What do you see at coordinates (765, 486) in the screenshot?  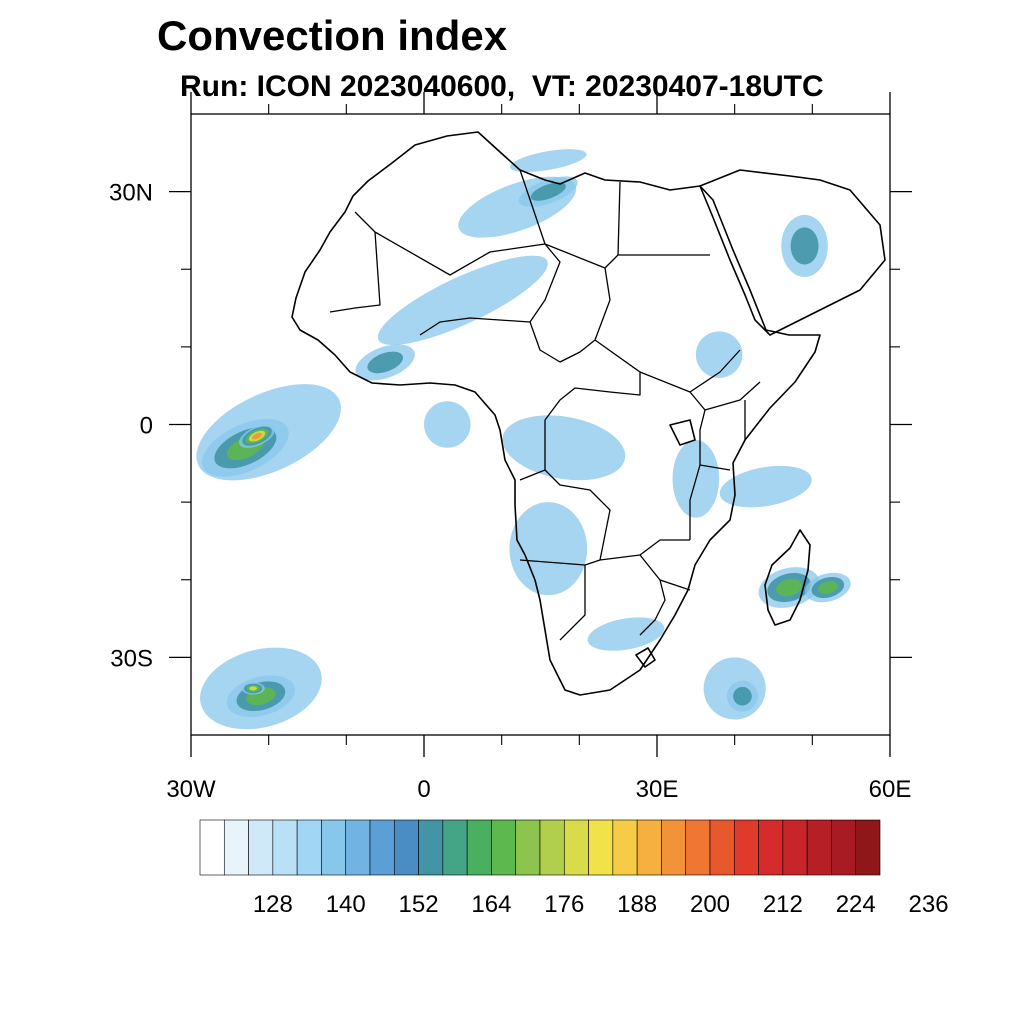 I see `convection-cell-tanzania-coast` at bounding box center [765, 486].